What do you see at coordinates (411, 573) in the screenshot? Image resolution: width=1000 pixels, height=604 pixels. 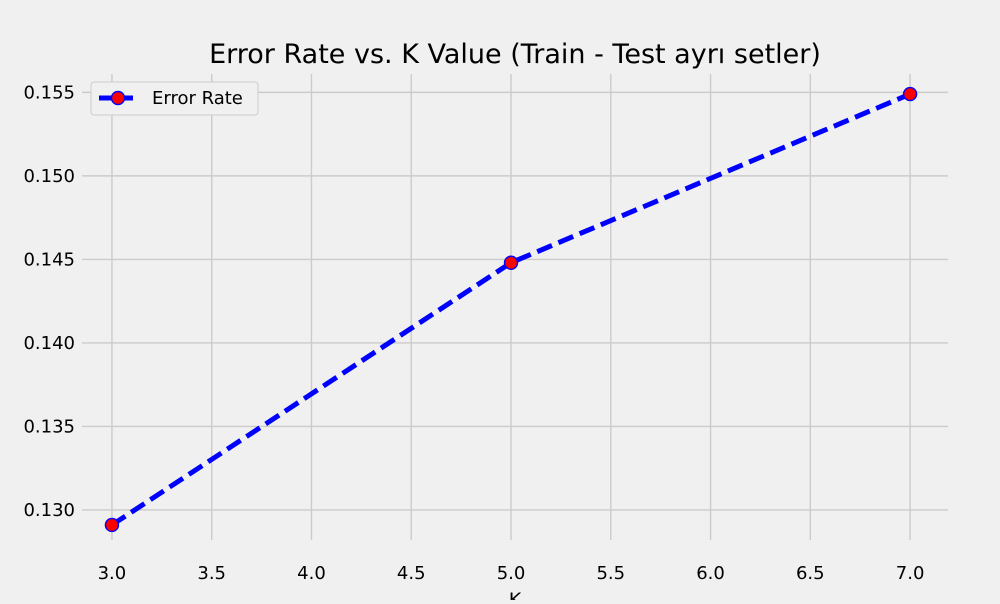 I see `x-tick-label: 4.5` at bounding box center [411, 573].